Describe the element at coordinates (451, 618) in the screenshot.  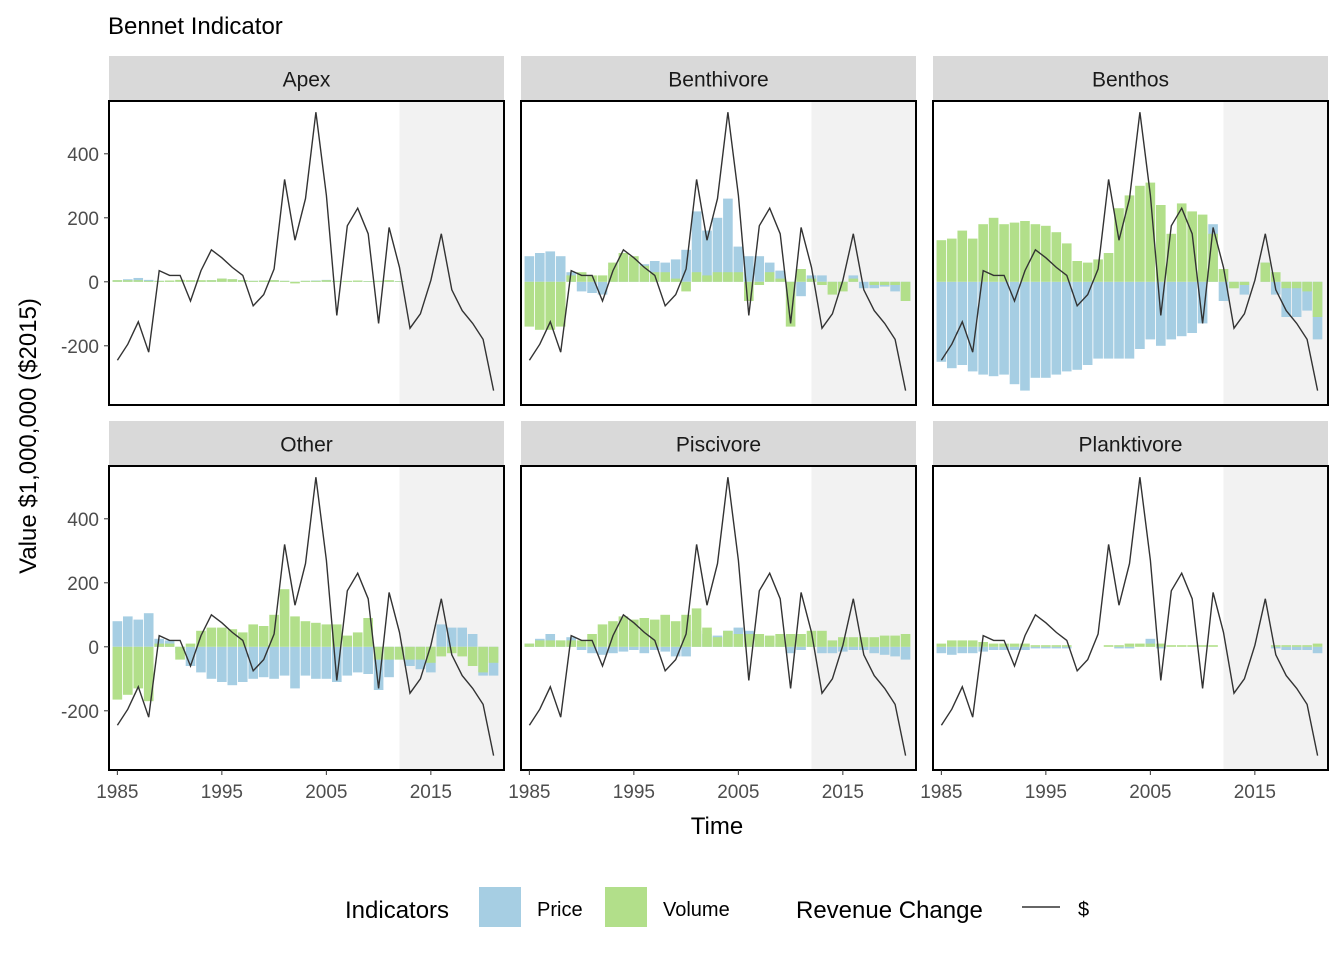
I see `shaded-region` at that location.